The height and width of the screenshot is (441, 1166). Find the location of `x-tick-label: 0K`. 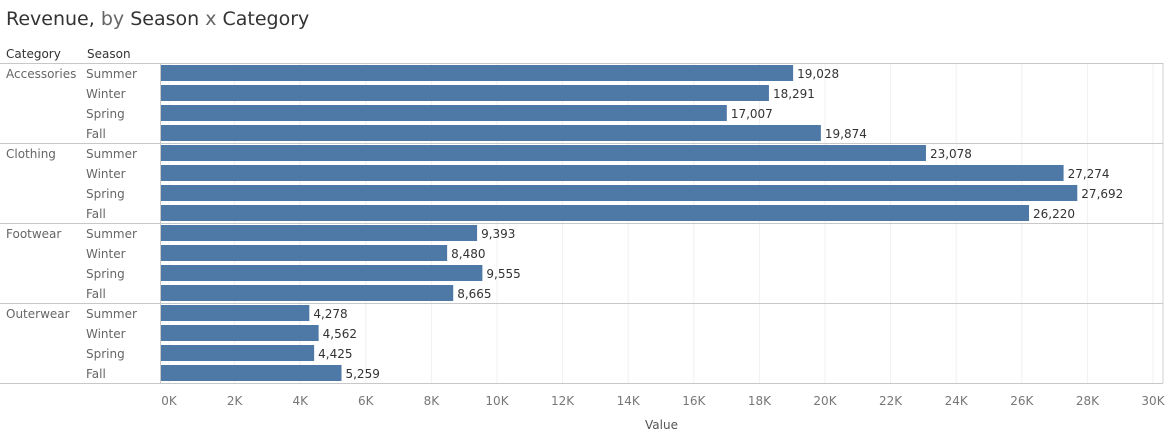

x-tick-label: 0K is located at coordinates (169, 401).